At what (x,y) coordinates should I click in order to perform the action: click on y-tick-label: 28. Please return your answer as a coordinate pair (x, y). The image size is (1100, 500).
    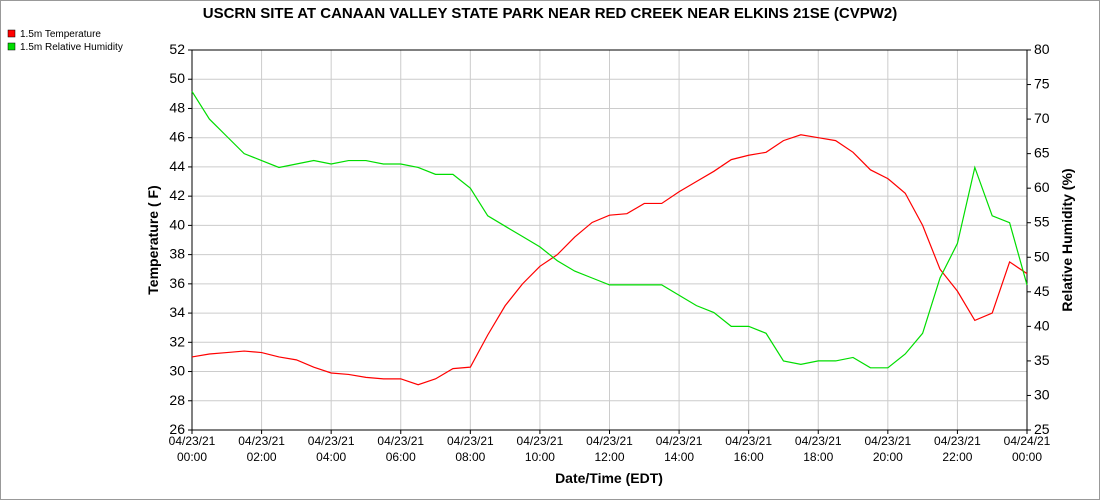
    Looking at the image, I should click on (177, 400).